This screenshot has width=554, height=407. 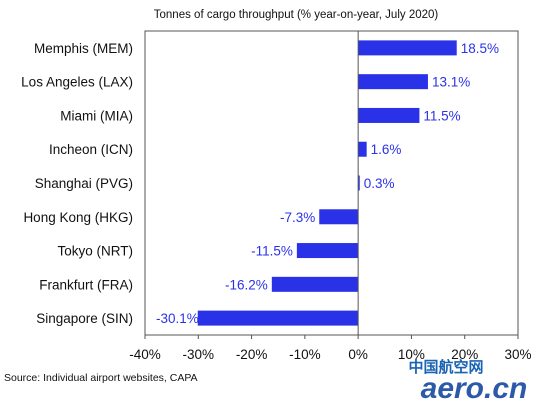 What do you see at coordinates (517, 354) in the screenshot?
I see `x-tick-label: 30%` at bounding box center [517, 354].